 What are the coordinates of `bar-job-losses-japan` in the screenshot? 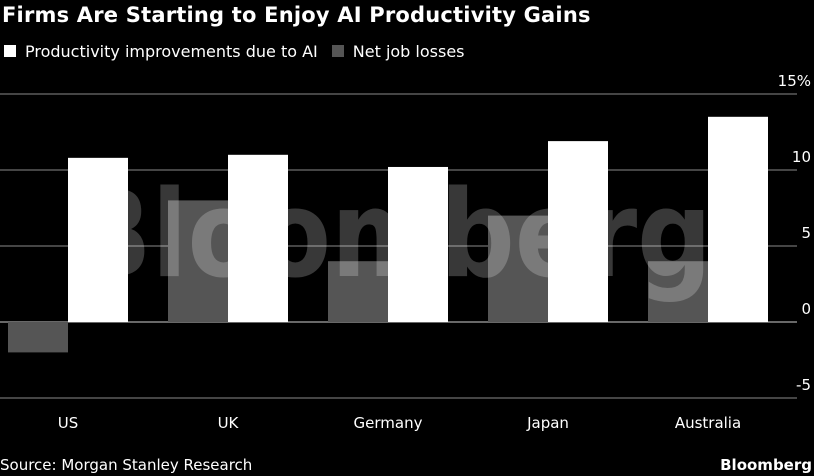 It's located at (518, 268).